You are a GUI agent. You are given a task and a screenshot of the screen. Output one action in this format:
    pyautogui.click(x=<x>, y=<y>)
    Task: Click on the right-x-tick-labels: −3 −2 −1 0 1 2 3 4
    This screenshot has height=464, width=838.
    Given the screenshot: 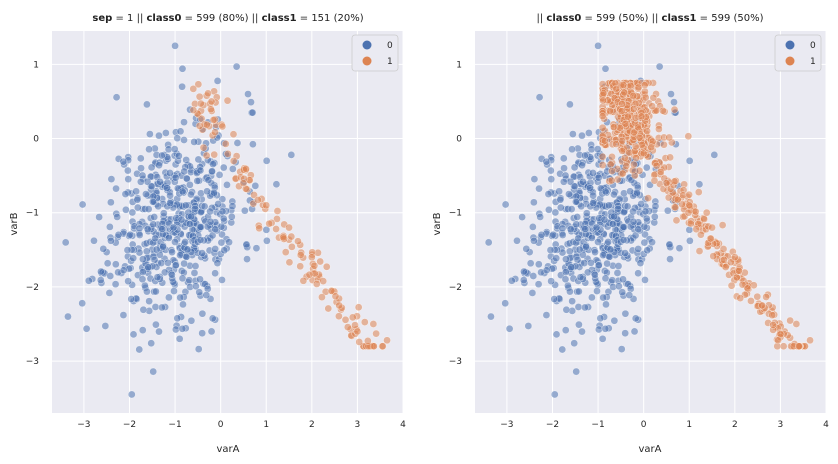 What is the action you would take?
    pyautogui.click(x=664, y=425)
    